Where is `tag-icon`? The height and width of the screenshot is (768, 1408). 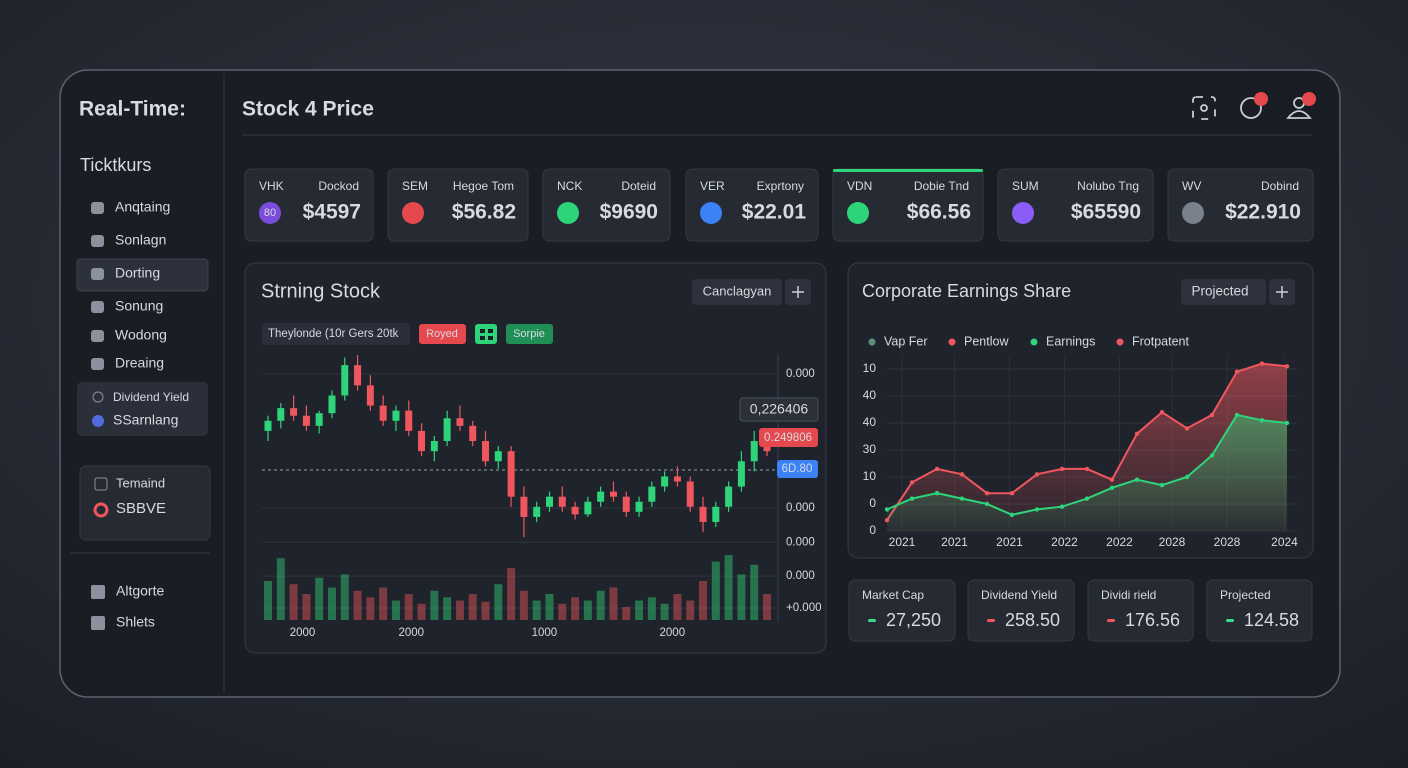 tag-icon is located at coordinates (486, 334).